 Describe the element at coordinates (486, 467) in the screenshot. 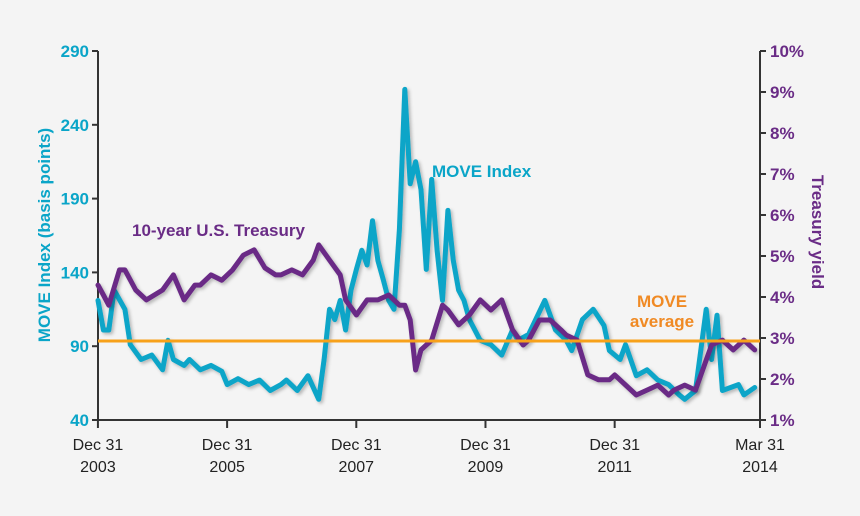

I see `x-tick-label-line2: 2009` at that location.